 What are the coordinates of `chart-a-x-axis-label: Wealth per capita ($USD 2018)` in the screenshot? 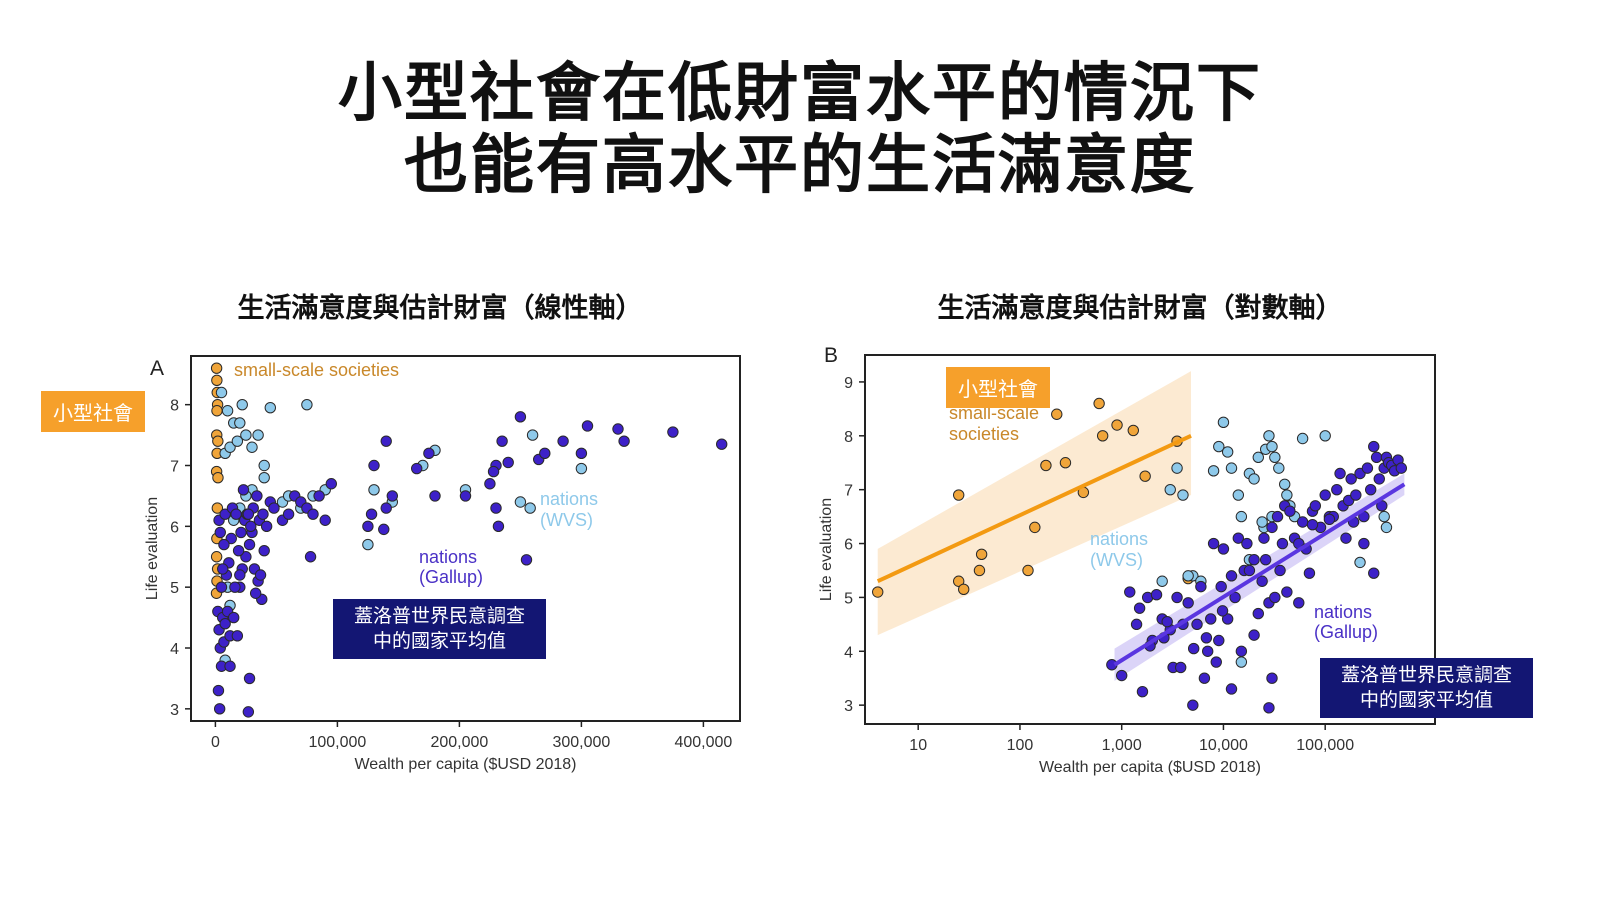 It's located at (465, 764).